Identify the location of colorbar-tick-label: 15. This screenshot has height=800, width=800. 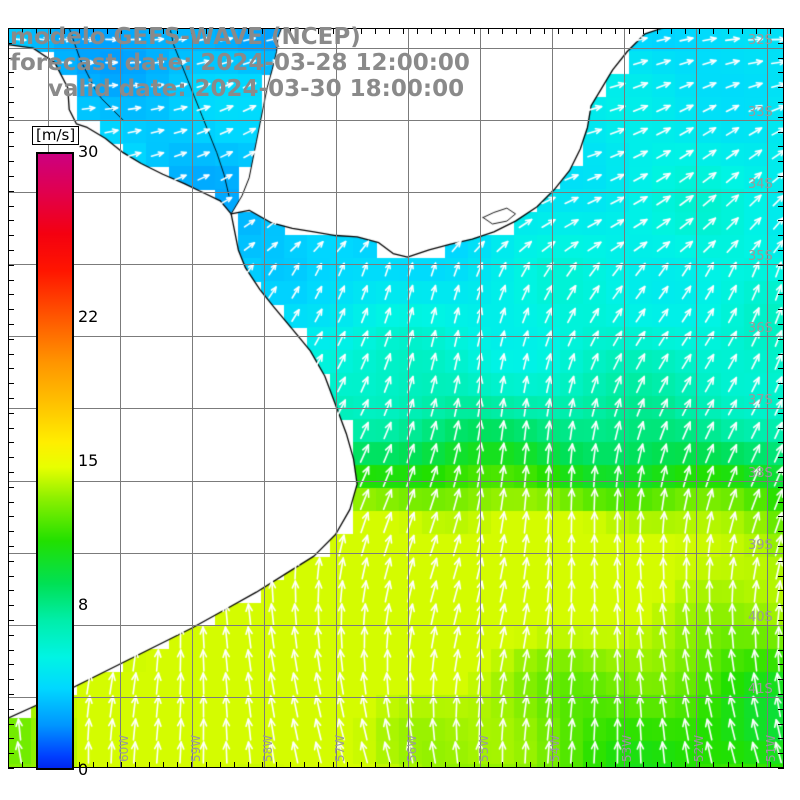
(88, 460).